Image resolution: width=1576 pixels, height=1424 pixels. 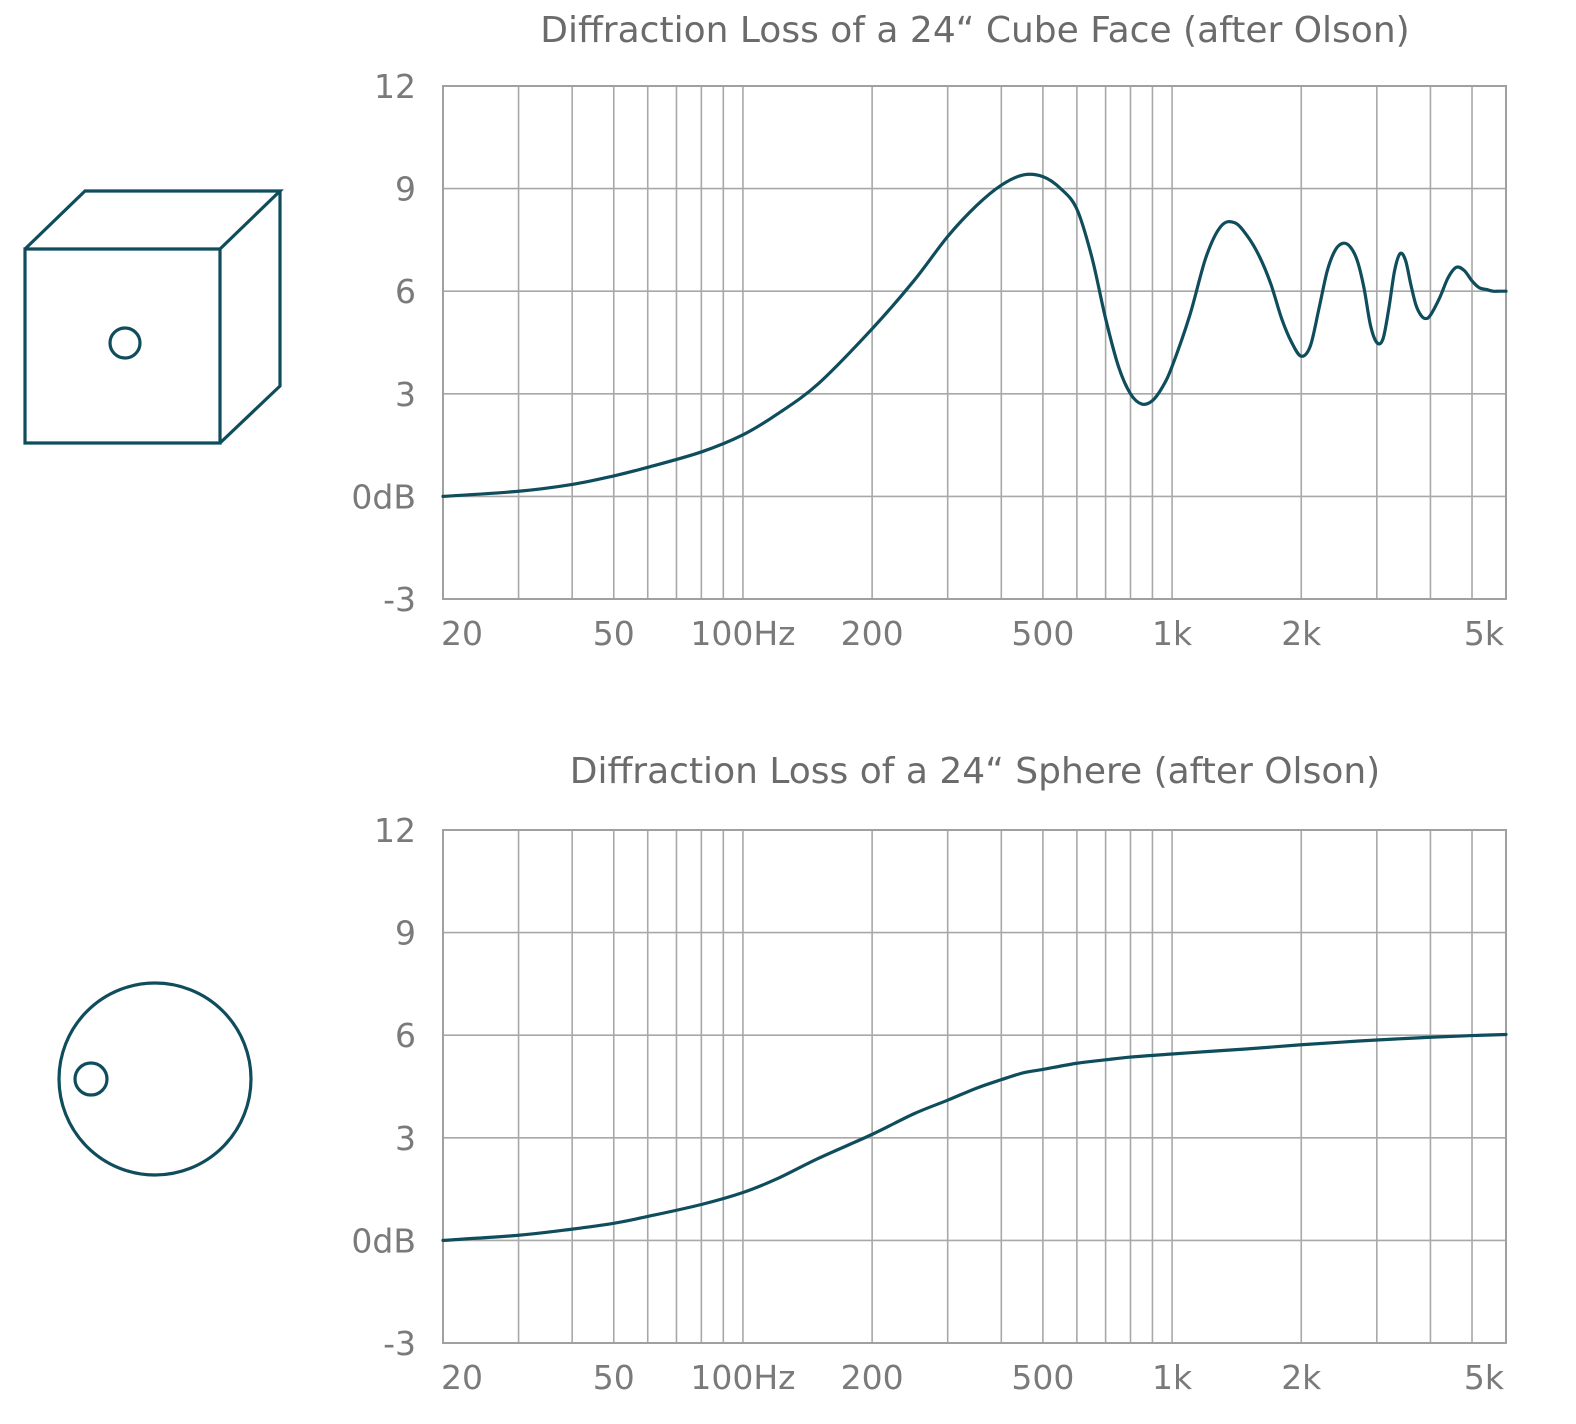 What do you see at coordinates (974, 1137) in the screenshot?
I see `series-line` at bounding box center [974, 1137].